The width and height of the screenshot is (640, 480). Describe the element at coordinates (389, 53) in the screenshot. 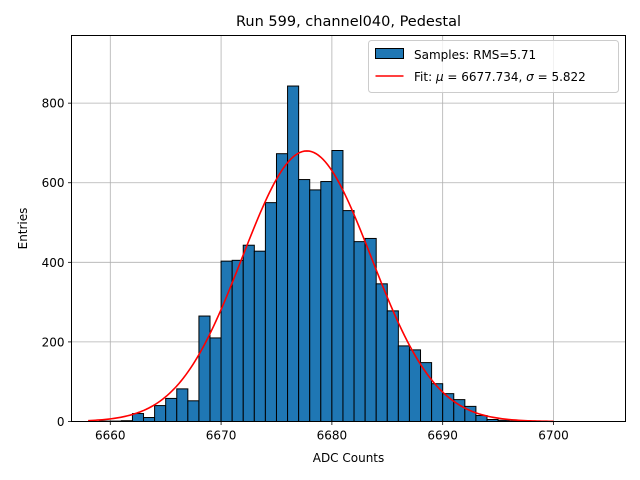

I see `legend-hist-swatch` at that location.